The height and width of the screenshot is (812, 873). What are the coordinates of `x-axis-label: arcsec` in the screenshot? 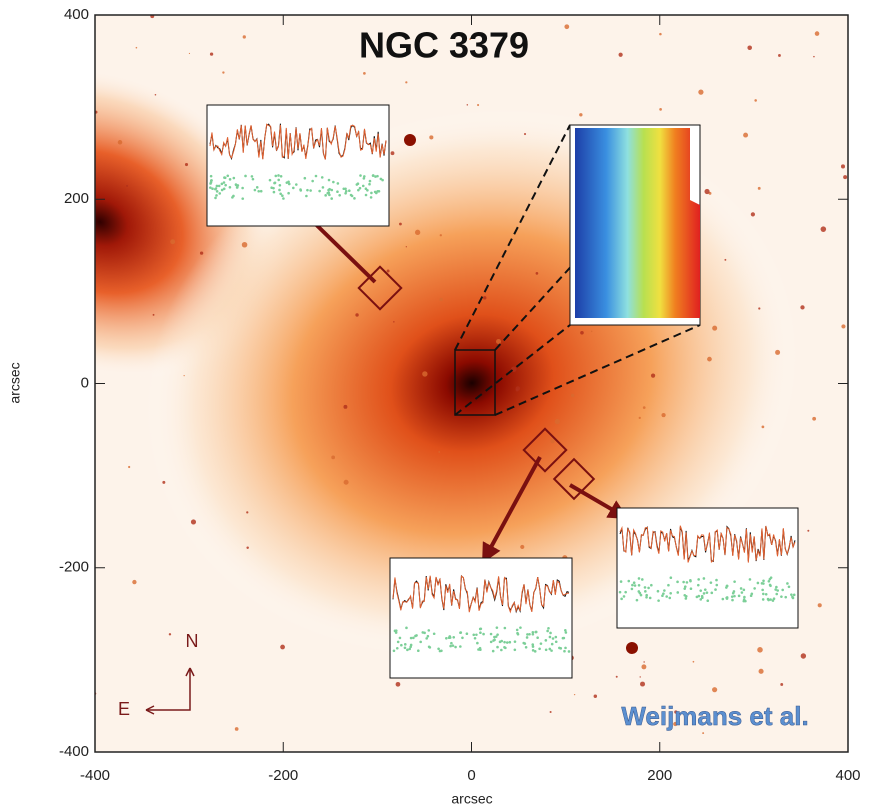 It's located at (471, 799).